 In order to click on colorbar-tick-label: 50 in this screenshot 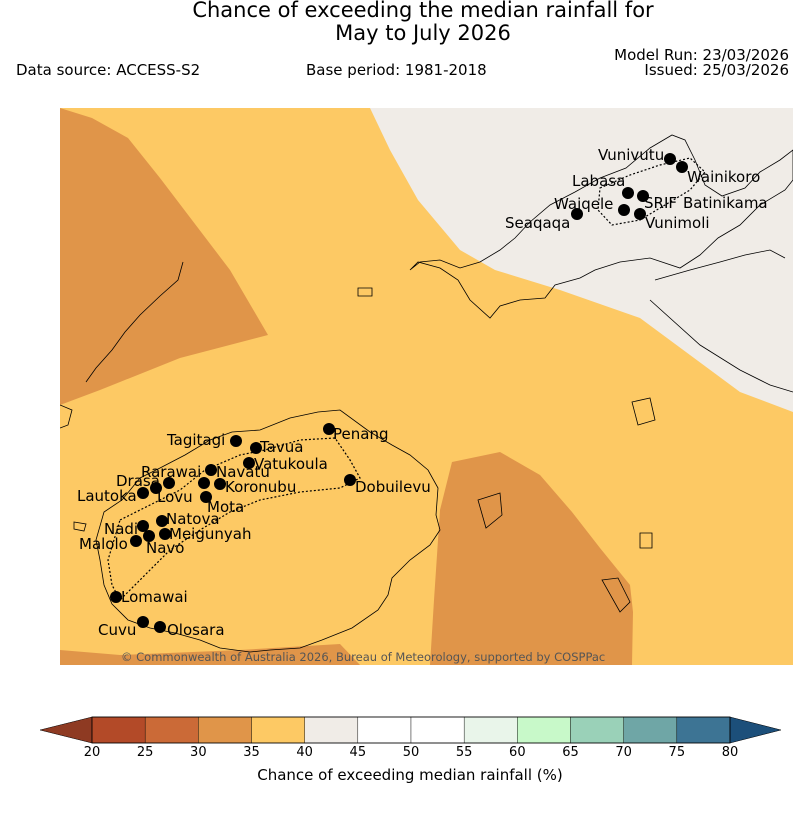, I will do `click(411, 752)`.